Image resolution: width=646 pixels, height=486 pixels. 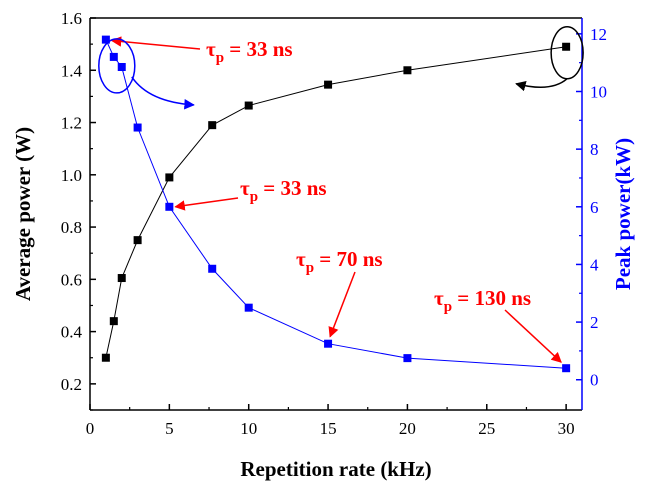 I want to click on peak-power-axis-arrow, so click(x=163, y=93).